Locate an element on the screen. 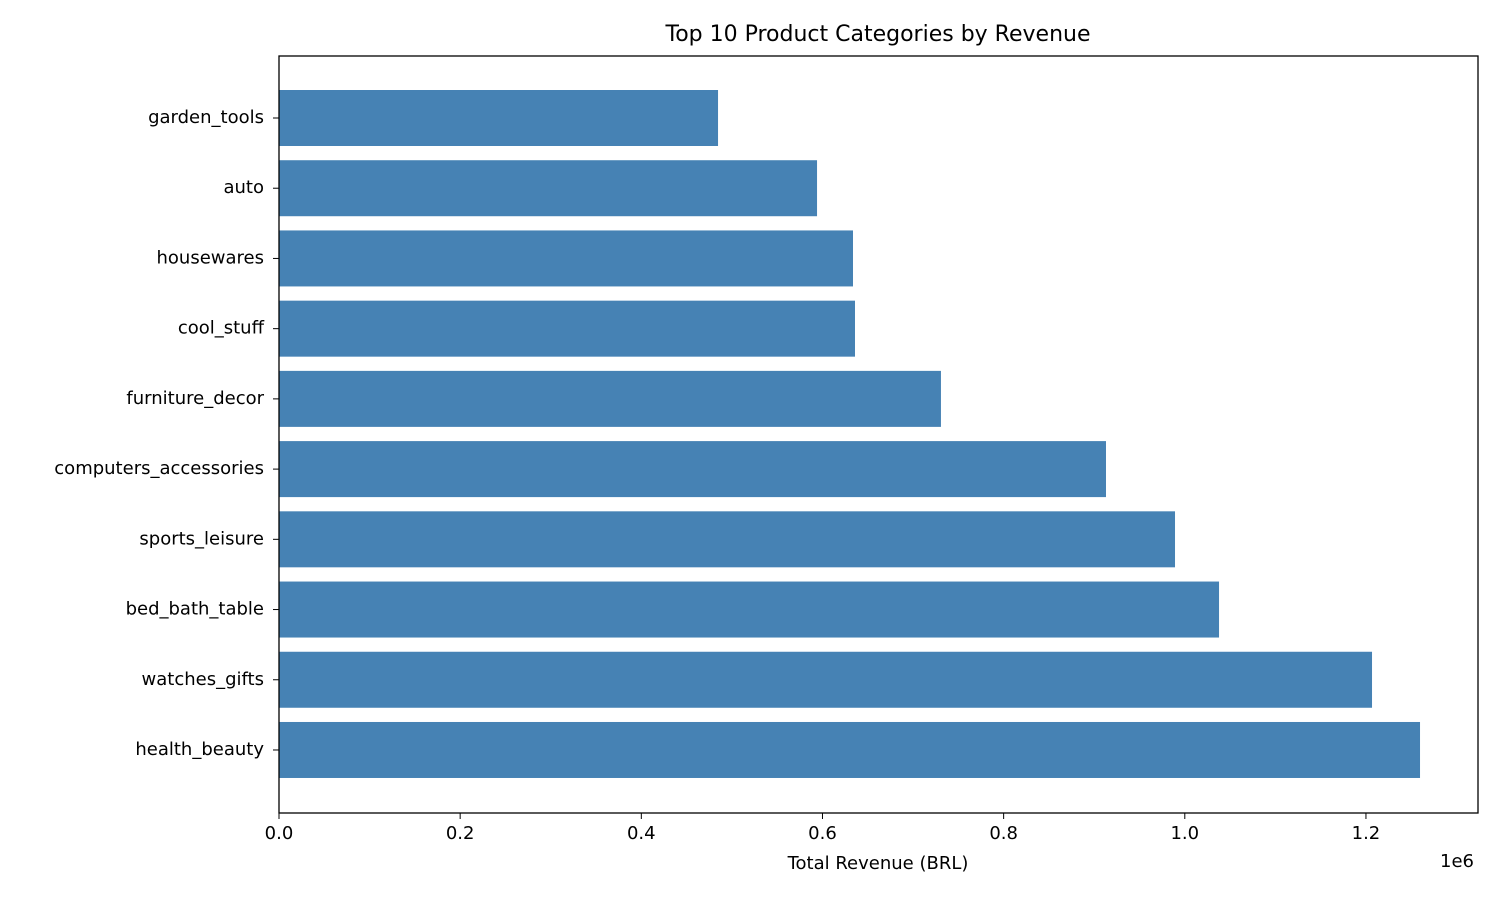 The width and height of the screenshot is (1500, 900). y-tick-label: health_beauty is located at coordinates (199, 749).